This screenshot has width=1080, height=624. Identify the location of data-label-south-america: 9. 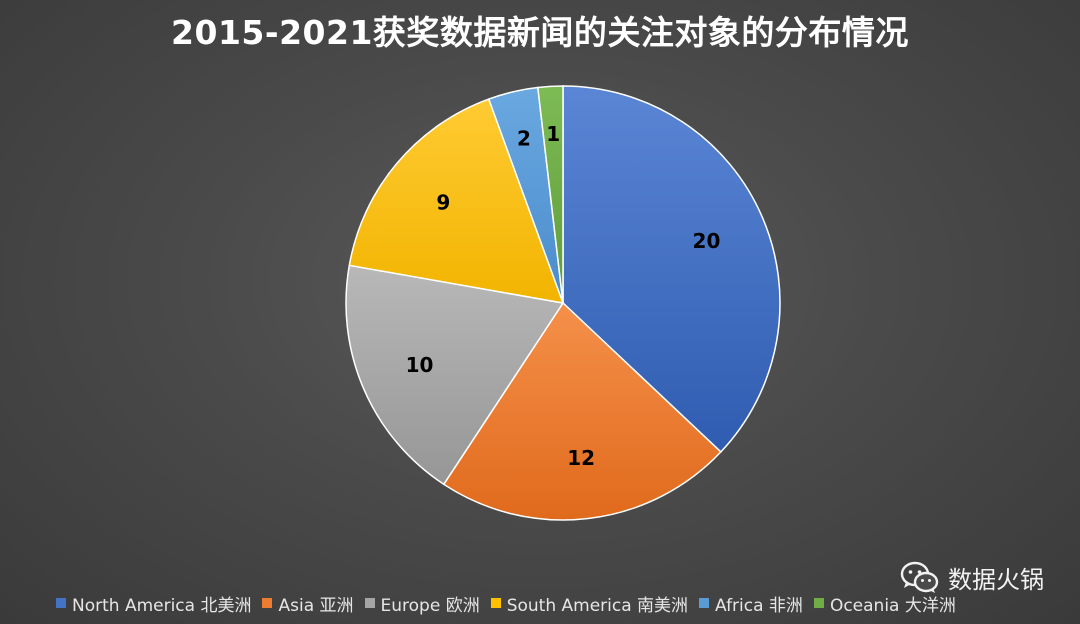
(443, 203).